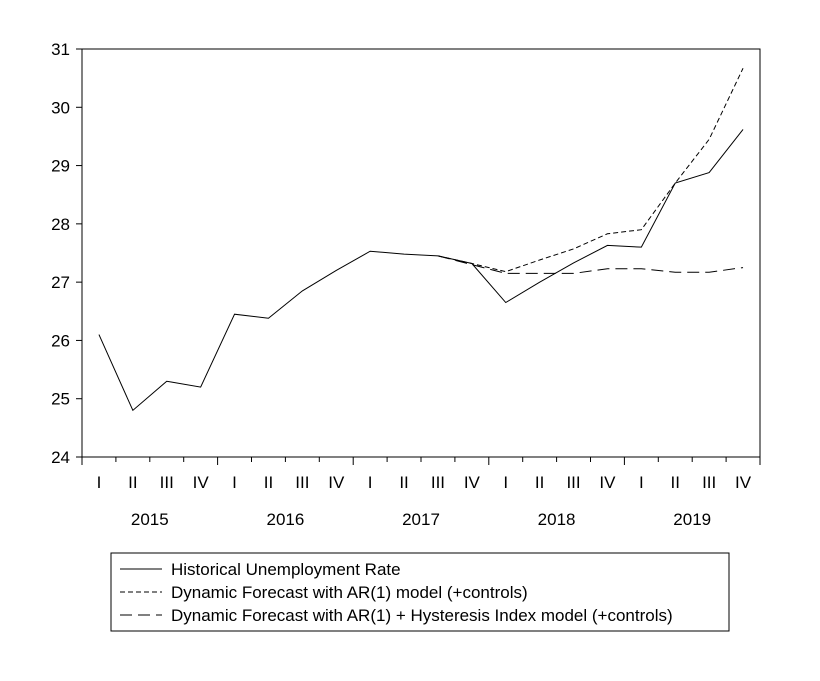  Describe the element at coordinates (573, 482) in the screenshot. I see `x-tick-label-14: III` at that location.